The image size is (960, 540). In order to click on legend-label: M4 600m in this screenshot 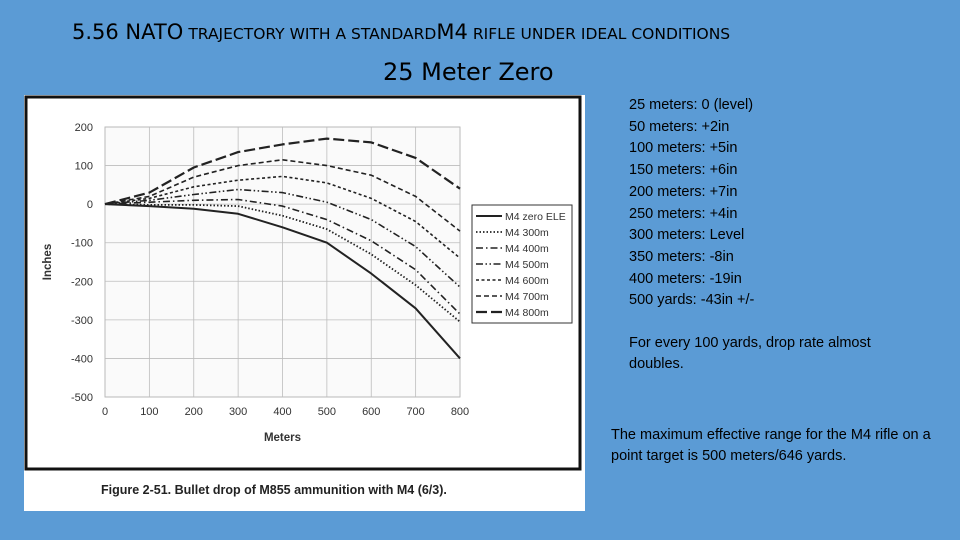, I will do `click(527, 281)`.